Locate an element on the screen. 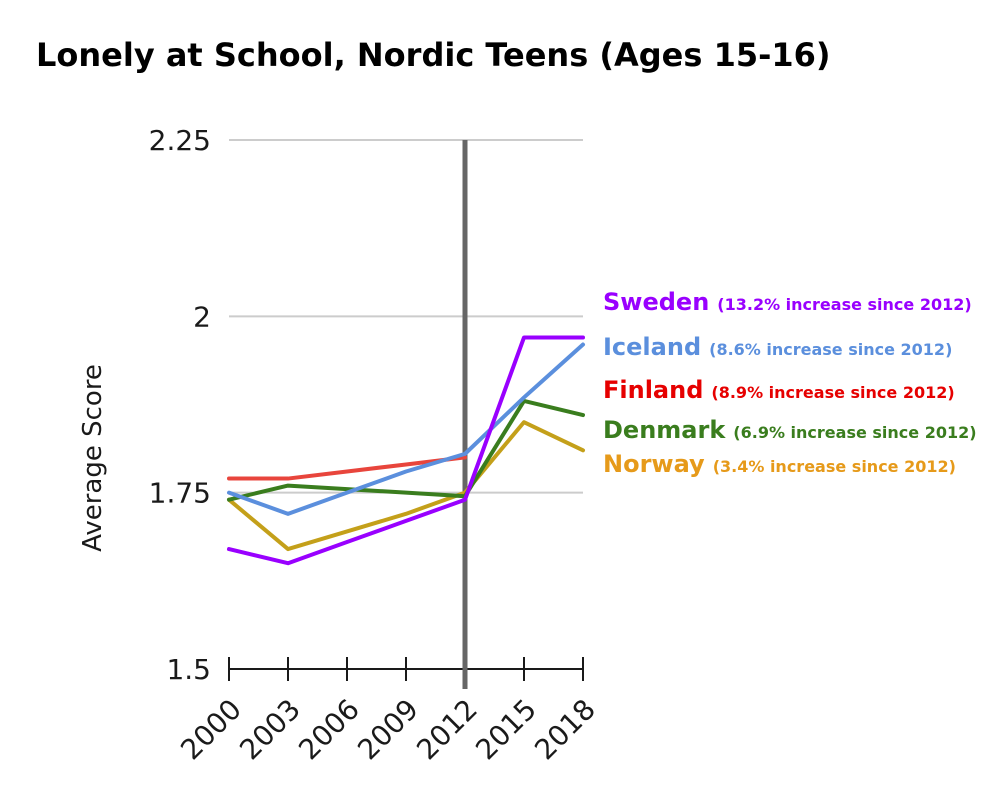  legend-name-norway: Norway is located at coordinates (654, 464).